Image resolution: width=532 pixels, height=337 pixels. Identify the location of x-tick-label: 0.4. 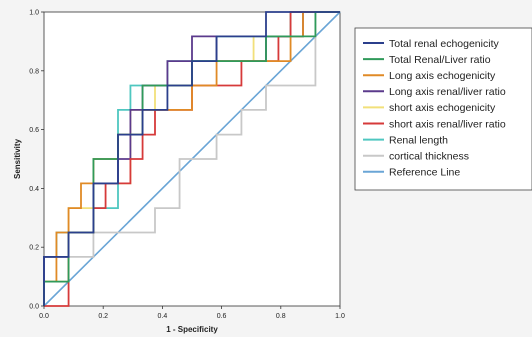
(163, 316).